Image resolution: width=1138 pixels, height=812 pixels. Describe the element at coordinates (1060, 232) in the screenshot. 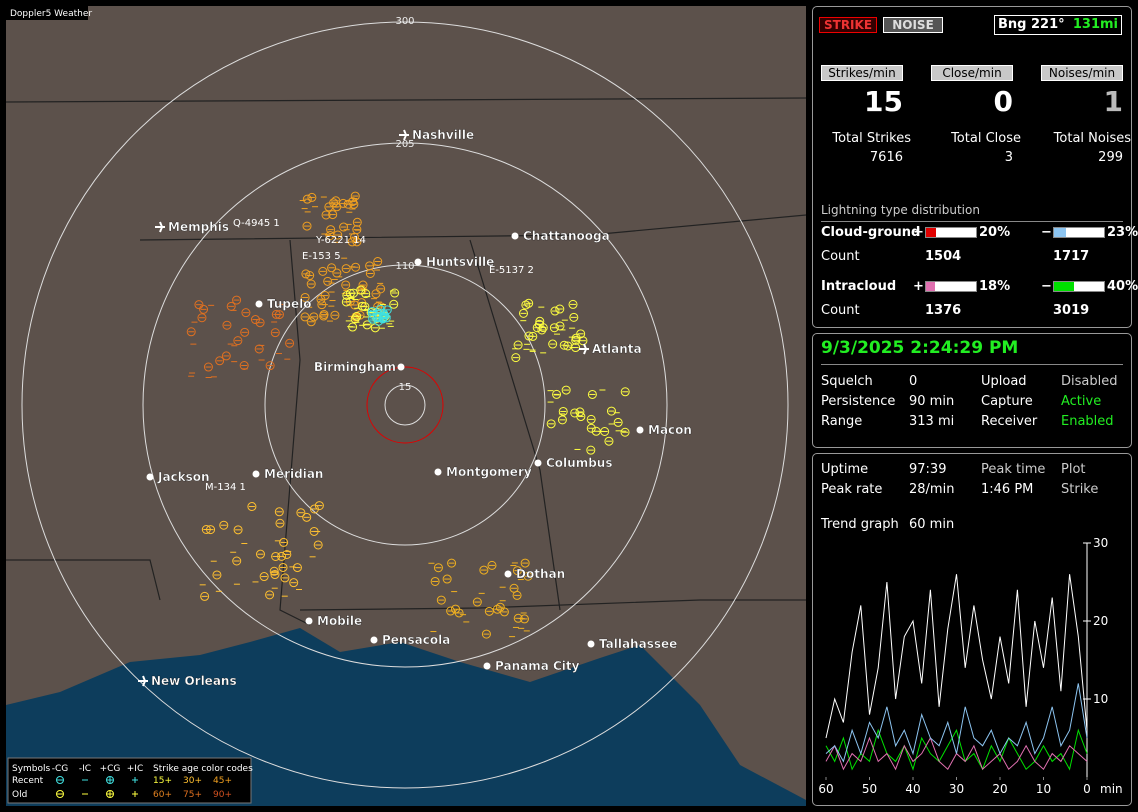

I see `dist-bar` at that location.